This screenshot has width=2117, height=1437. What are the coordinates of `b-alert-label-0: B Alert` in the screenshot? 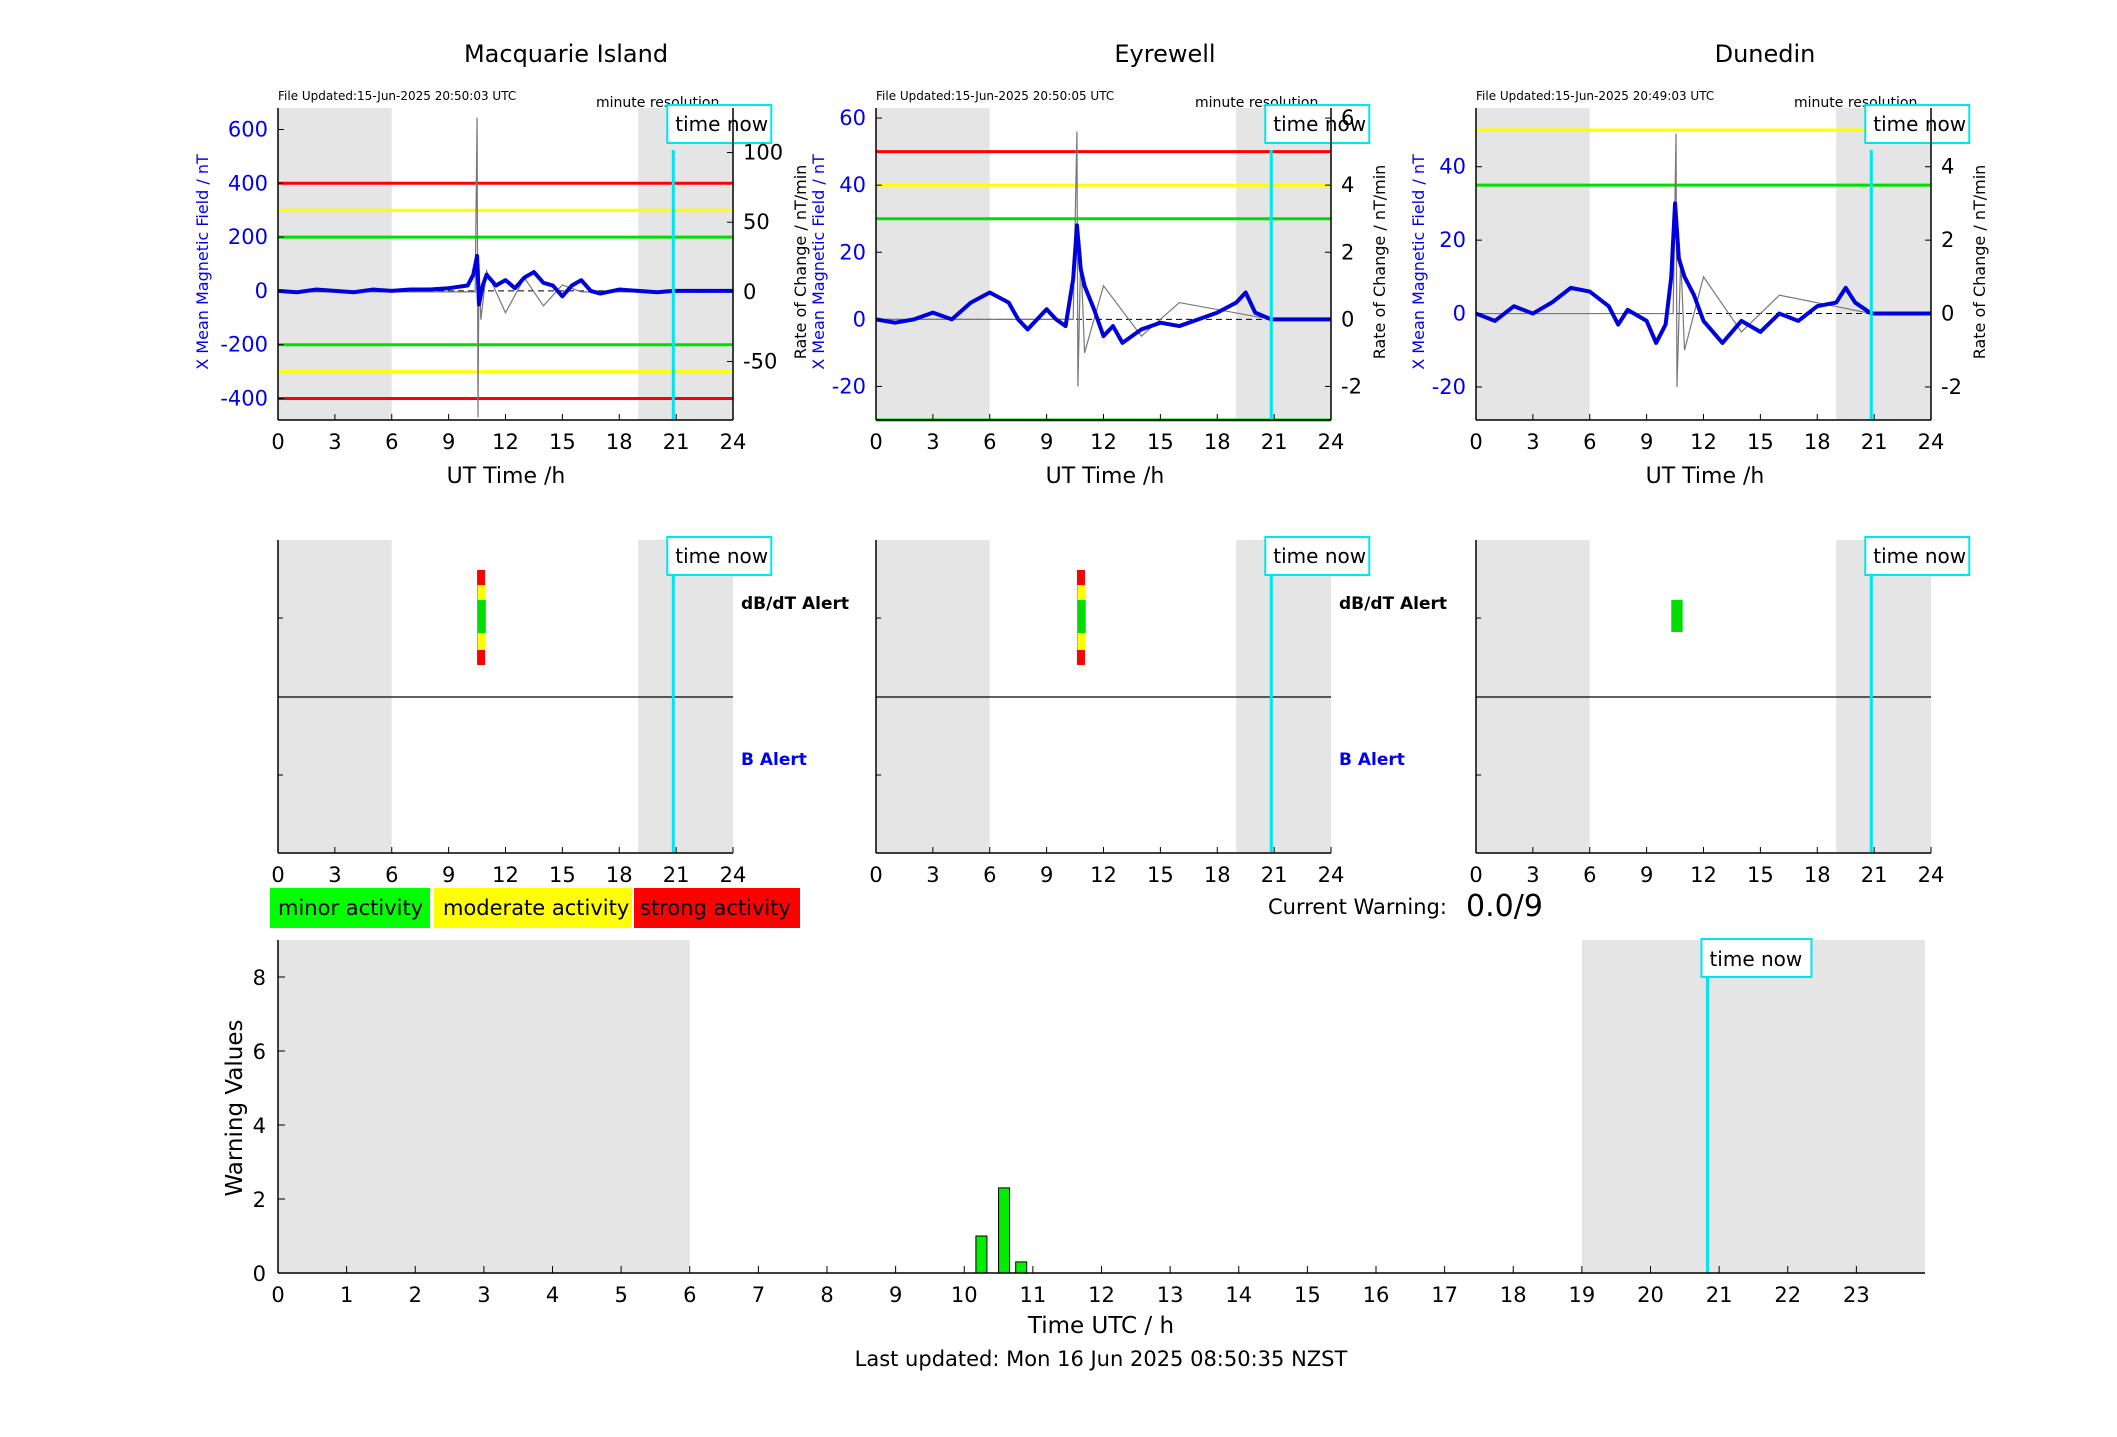 It's located at (774, 760).